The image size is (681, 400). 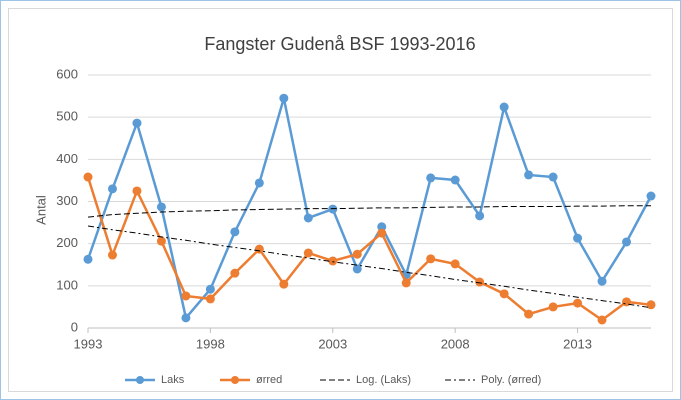 What do you see at coordinates (383, 380) in the screenshot?
I see `legend-label: Log. (Laks)` at bounding box center [383, 380].